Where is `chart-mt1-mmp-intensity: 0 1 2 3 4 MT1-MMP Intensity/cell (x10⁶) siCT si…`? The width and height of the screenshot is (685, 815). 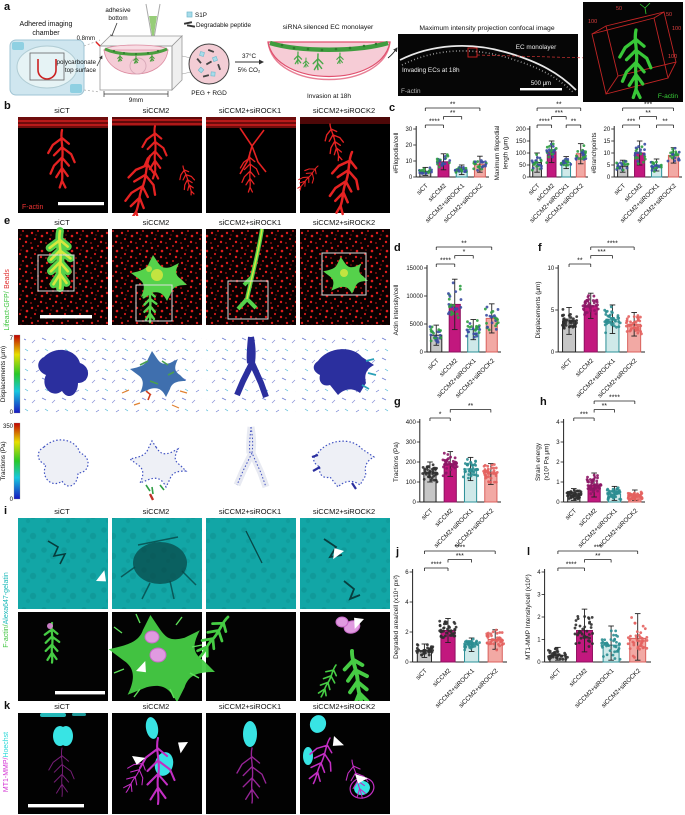 chart-mt1-mmp-intensity: 0 1 2 3 4 MT1-MMP Intensity/cell (x10⁶) siCT si… is located at coordinates (589, 627).